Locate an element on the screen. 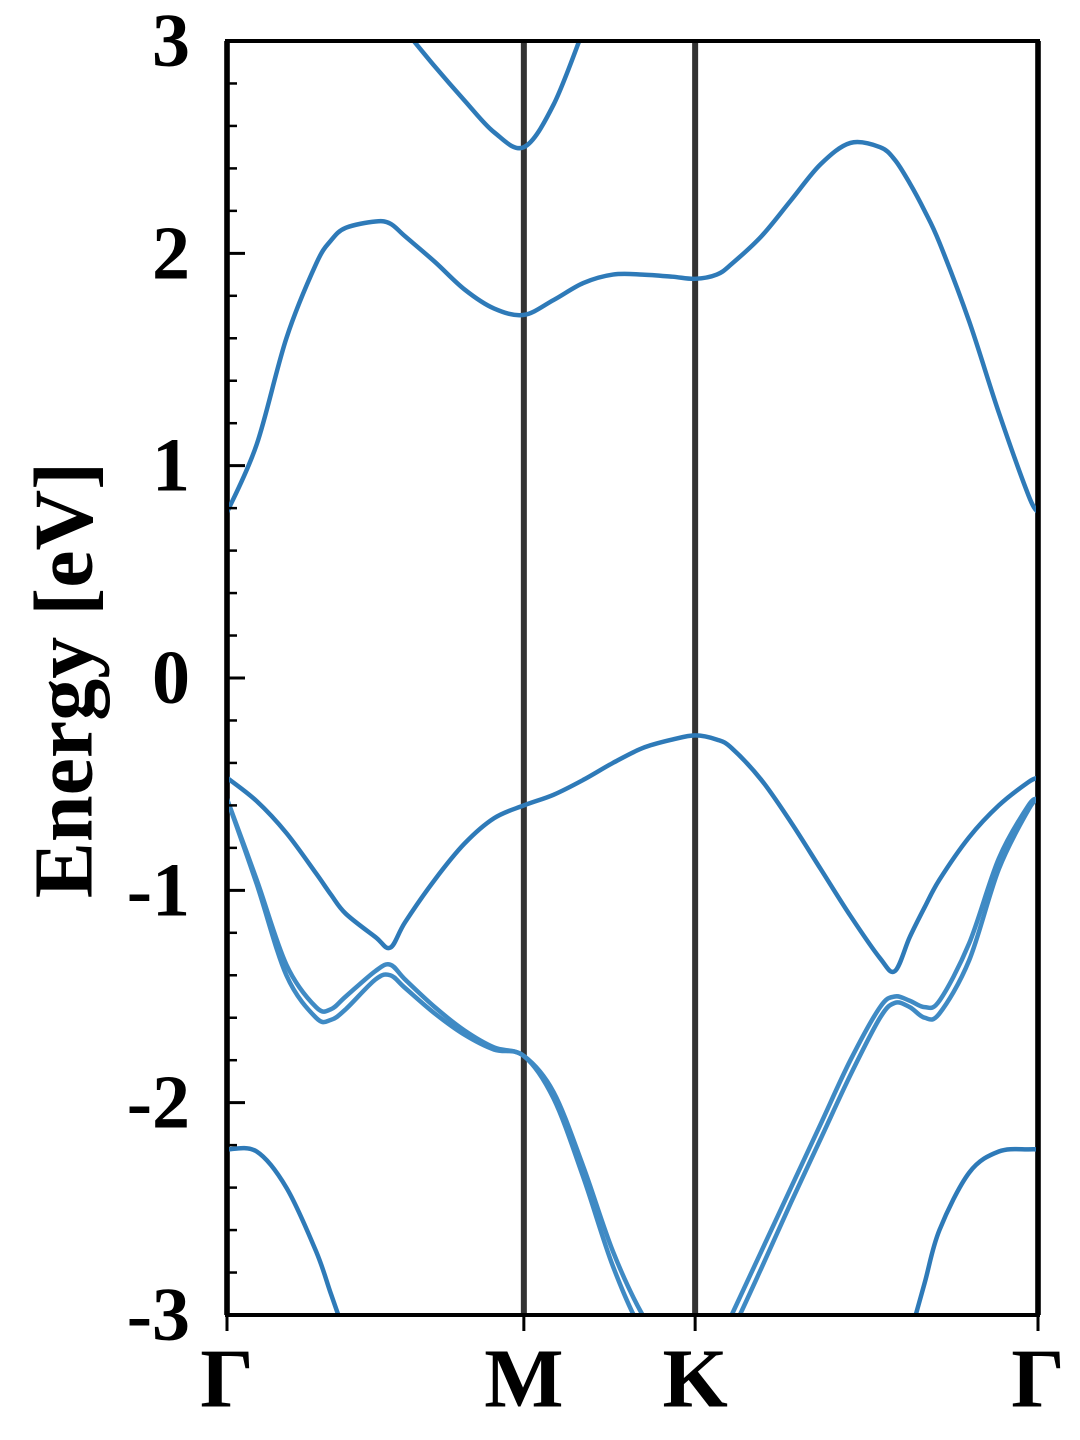 This screenshot has width=1080, height=1440. y-tick-label: 1 is located at coordinates (171, 466).